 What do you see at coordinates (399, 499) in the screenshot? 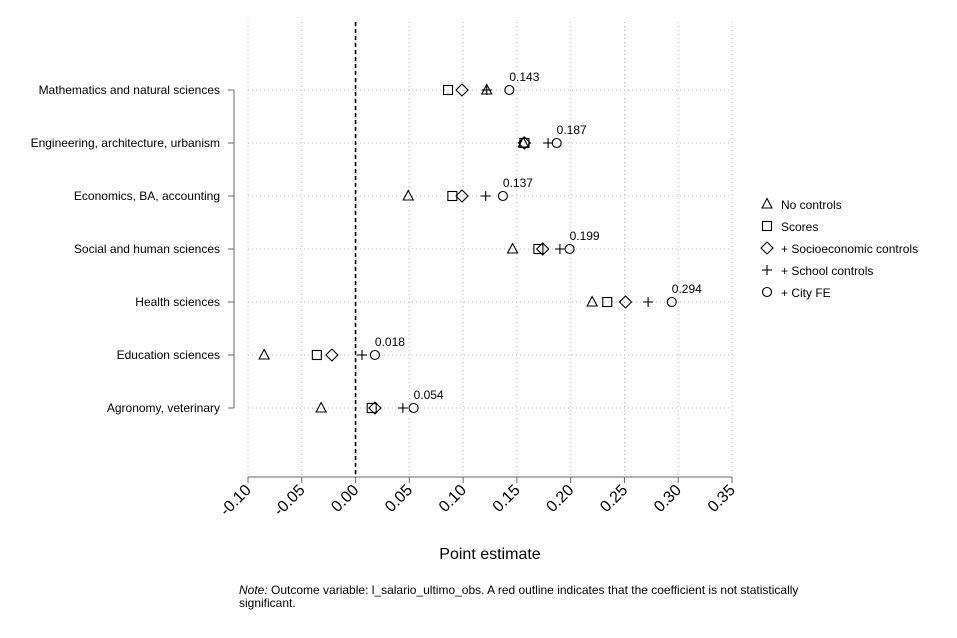
I see `x-tick-label: 0.05` at bounding box center [399, 499].